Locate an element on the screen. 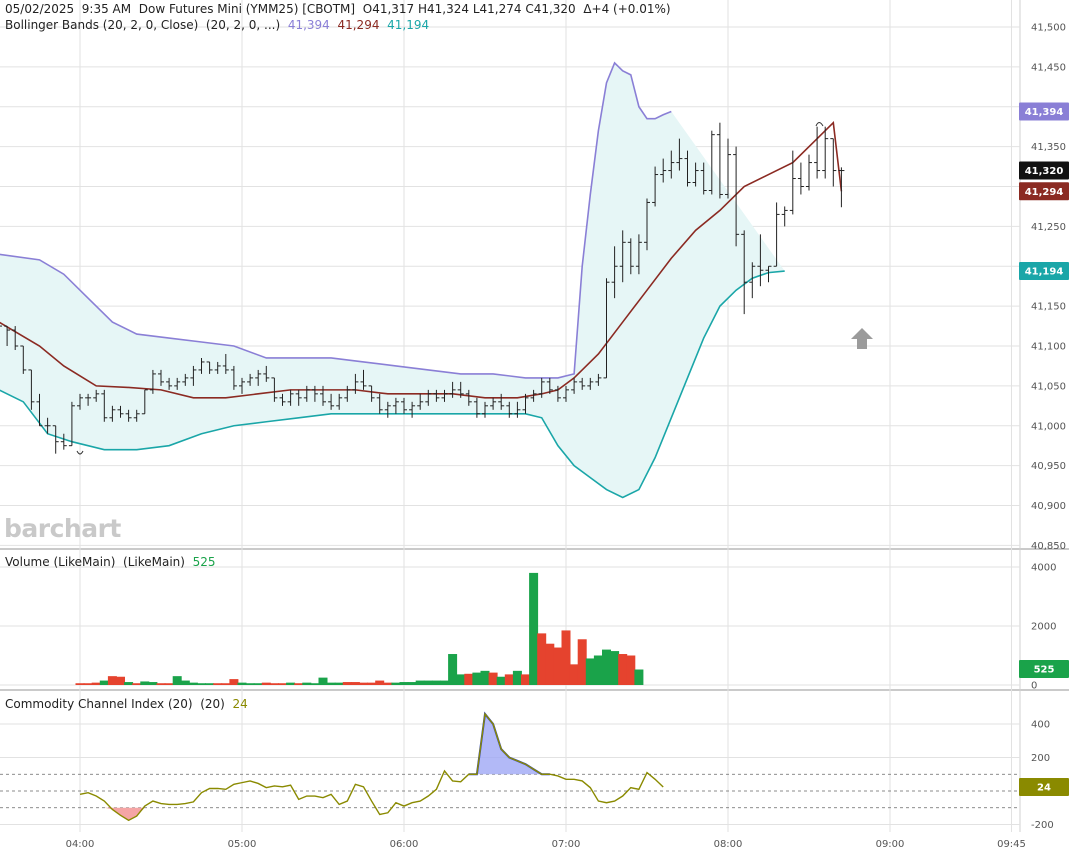 Image resolution: width=1069 pixels, height=857 pixels. session-high-marker is located at coordinates (819, 124).